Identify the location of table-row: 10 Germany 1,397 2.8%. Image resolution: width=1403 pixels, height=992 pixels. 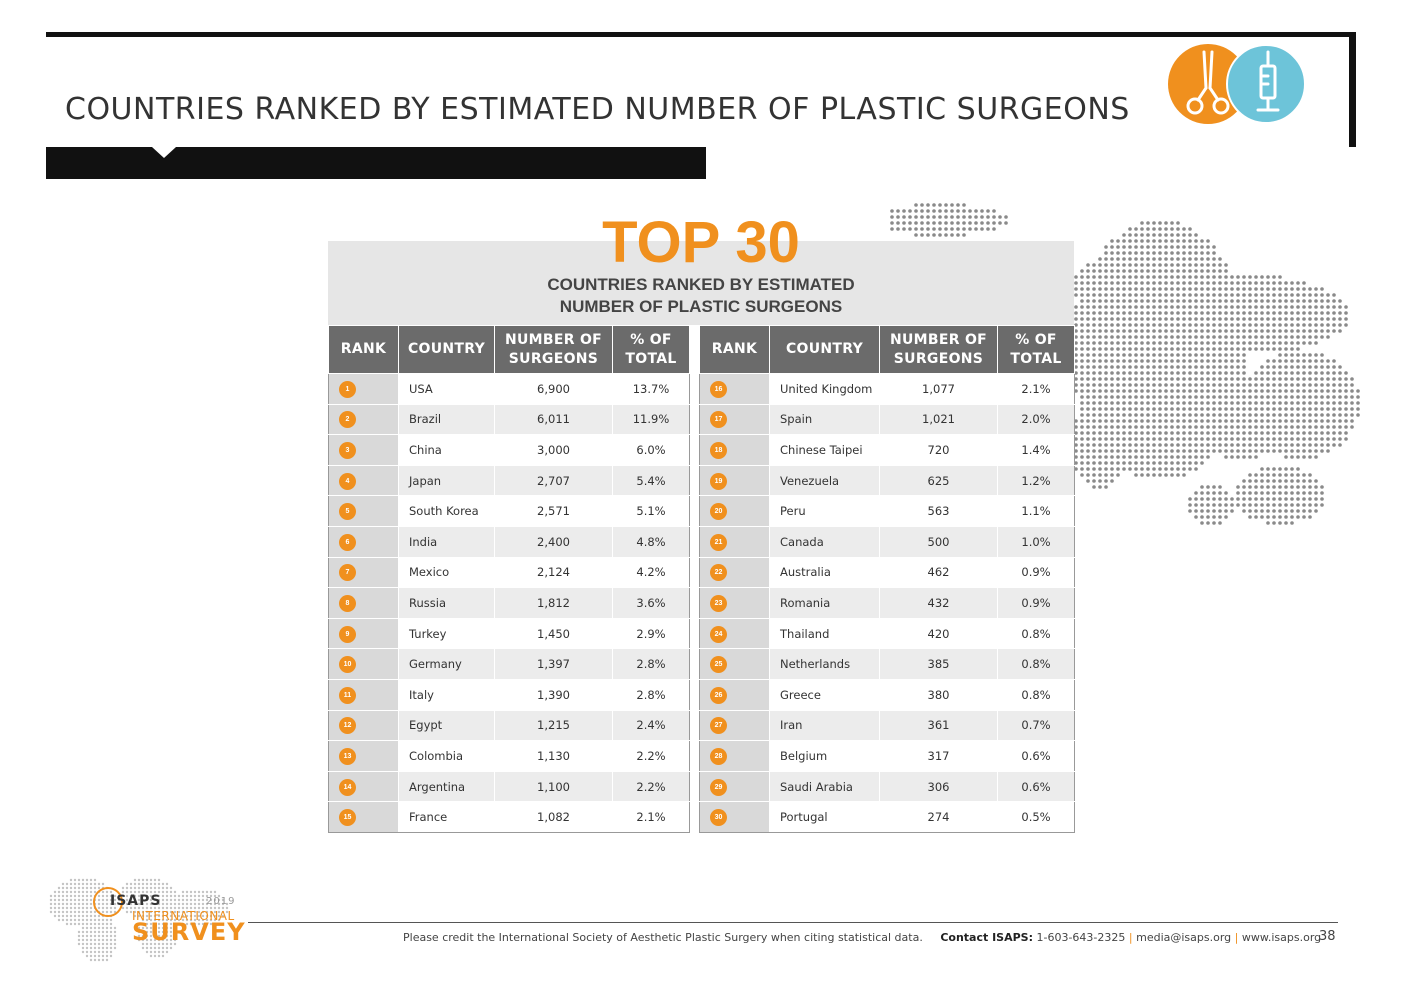
(509, 664).